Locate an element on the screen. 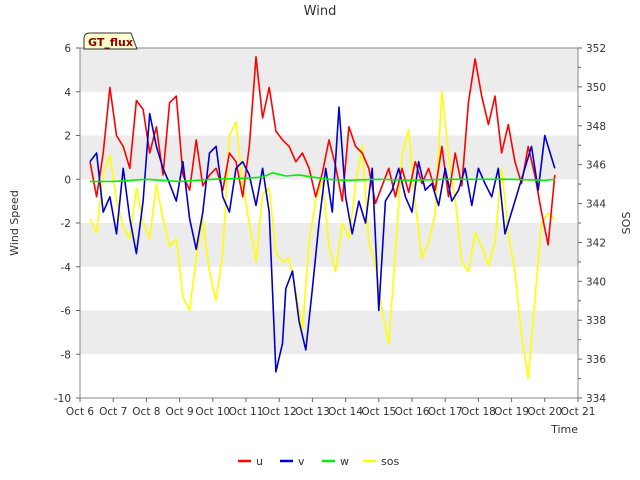 Image resolution: width=640 pixels, height=480 pixels. y2-tick-label: 338 is located at coordinates (596, 321).